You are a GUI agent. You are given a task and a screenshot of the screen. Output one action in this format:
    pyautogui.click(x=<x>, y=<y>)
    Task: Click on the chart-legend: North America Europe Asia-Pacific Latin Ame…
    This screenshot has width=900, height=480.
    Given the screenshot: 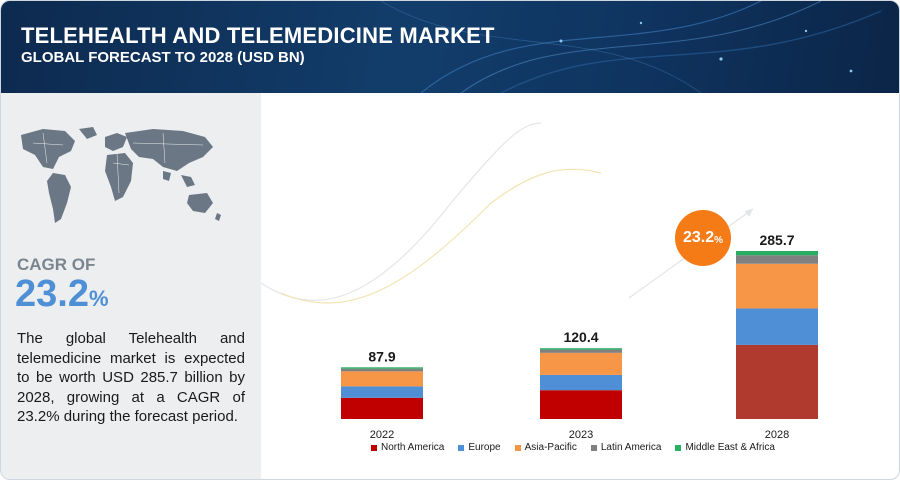 What is the action you would take?
    pyautogui.click(x=573, y=447)
    